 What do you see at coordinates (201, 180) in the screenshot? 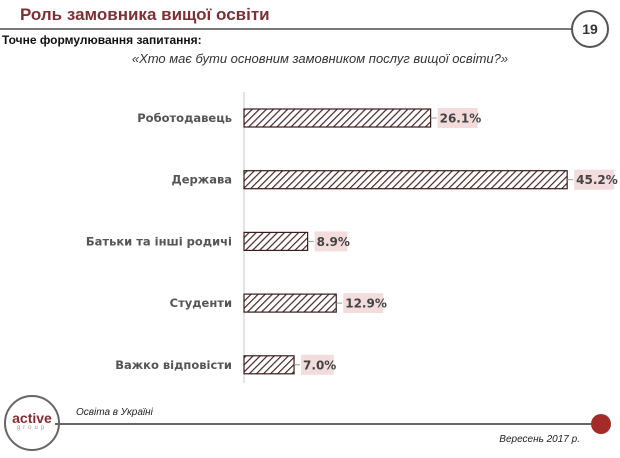
I see `category-label: Держава` at bounding box center [201, 180].